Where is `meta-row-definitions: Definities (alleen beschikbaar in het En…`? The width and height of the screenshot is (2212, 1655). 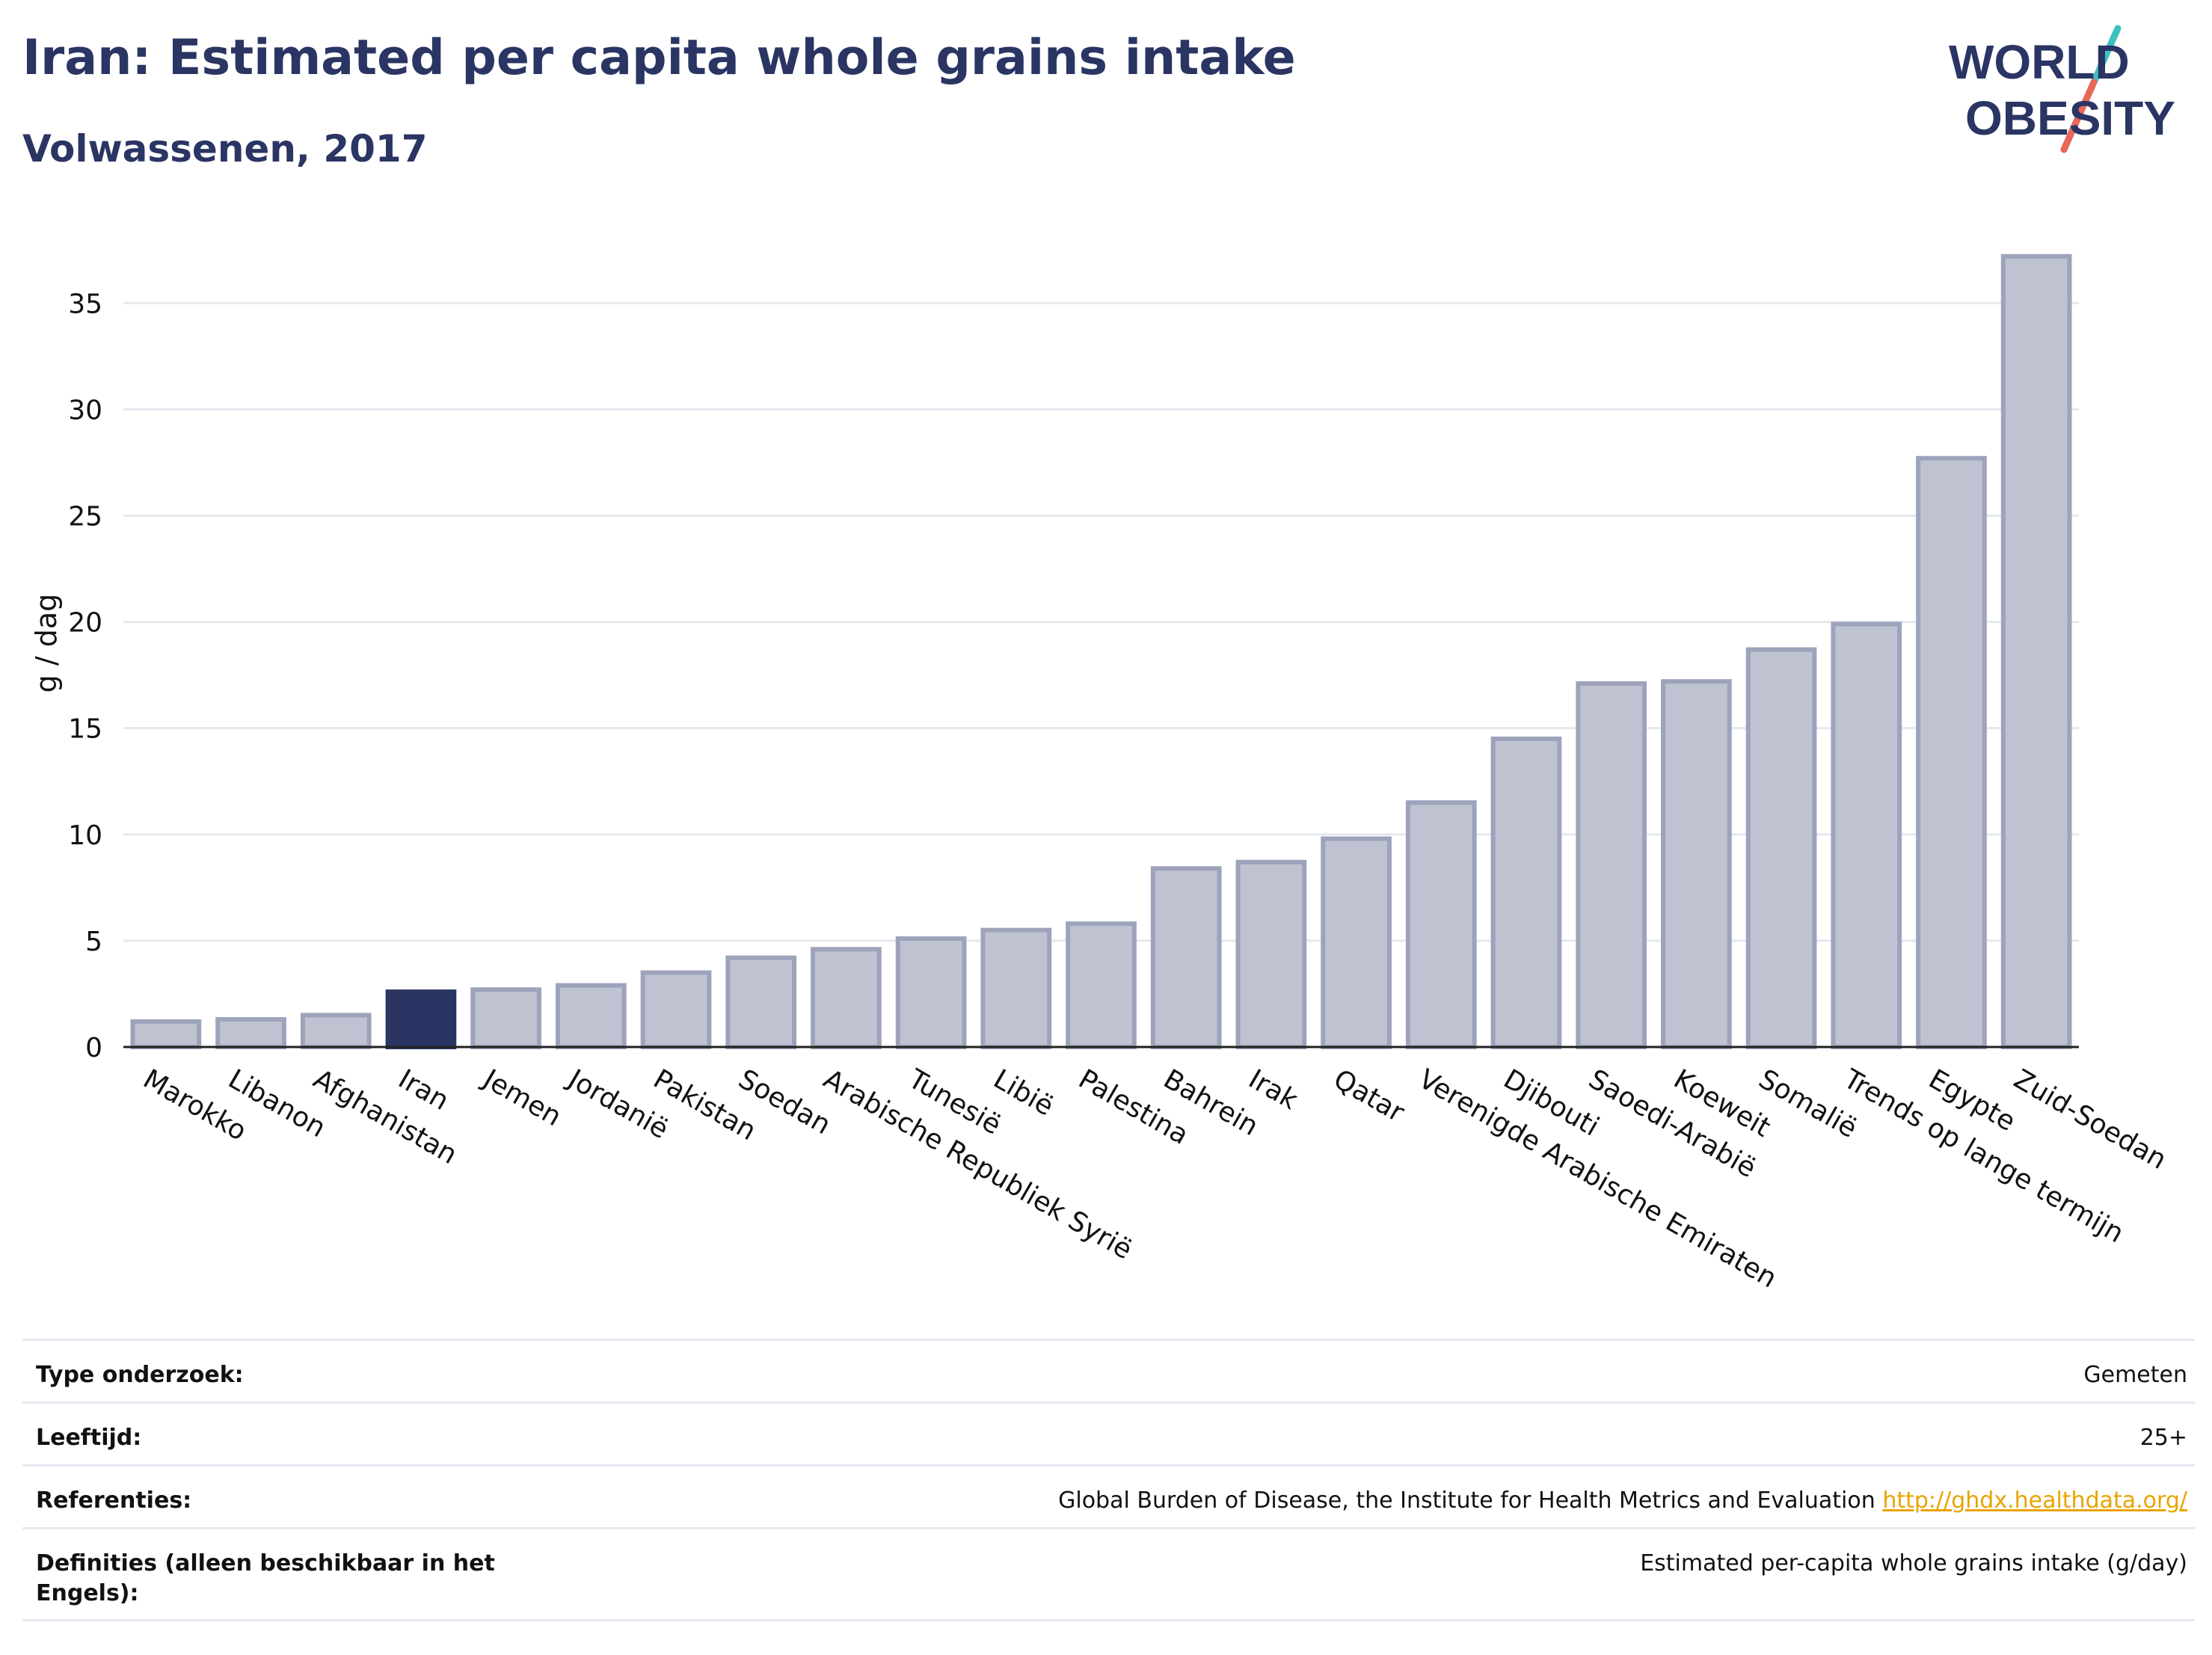
meta-row-definitions: Definities (alleen beschikbaar in het En… is located at coordinates (1108, 1574).